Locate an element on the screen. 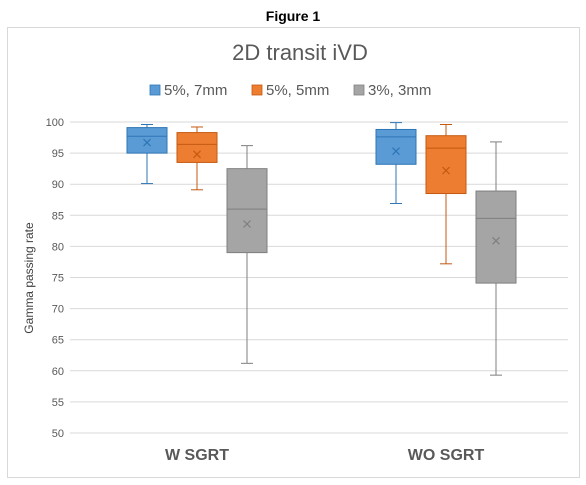 The image size is (586, 485). box-3%, 3mm-W SGRT is located at coordinates (247, 254).